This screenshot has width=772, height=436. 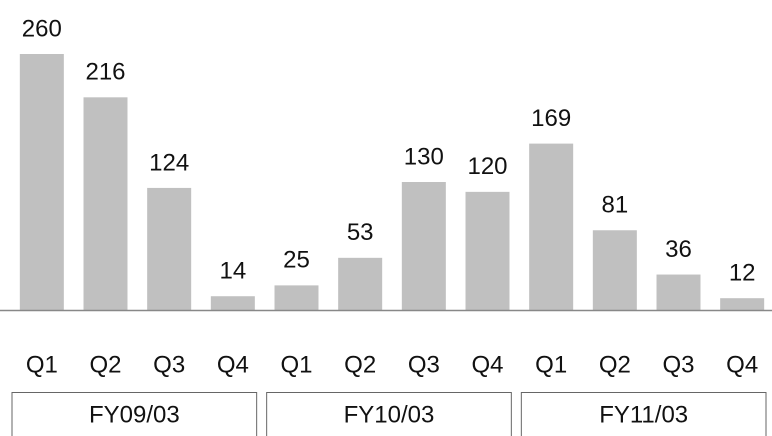 What do you see at coordinates (169, 162) in the screenshot?
I see `data-label: 124` at bounding box center [169, 162].